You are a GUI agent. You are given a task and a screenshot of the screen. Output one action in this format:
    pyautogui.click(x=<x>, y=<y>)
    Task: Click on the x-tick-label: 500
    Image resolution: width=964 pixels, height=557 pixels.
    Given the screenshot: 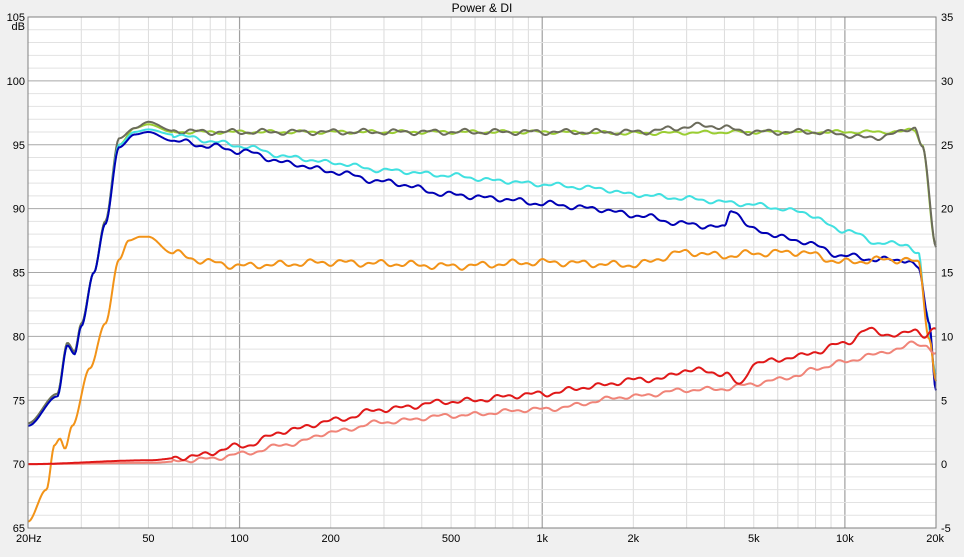 What is the action you would take?
    pyautogui.click(x=451, y=539)
    